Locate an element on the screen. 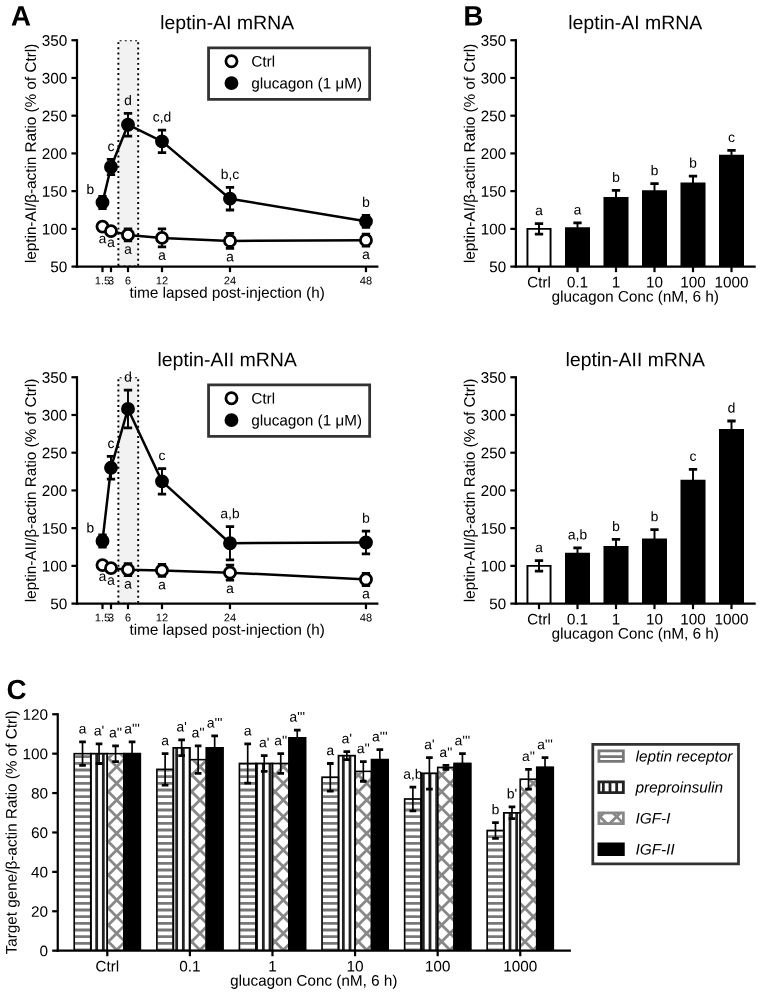 Image resolution: width=770 pixels, height=1006 pixels. text: C is located at coordinates (16, 689).